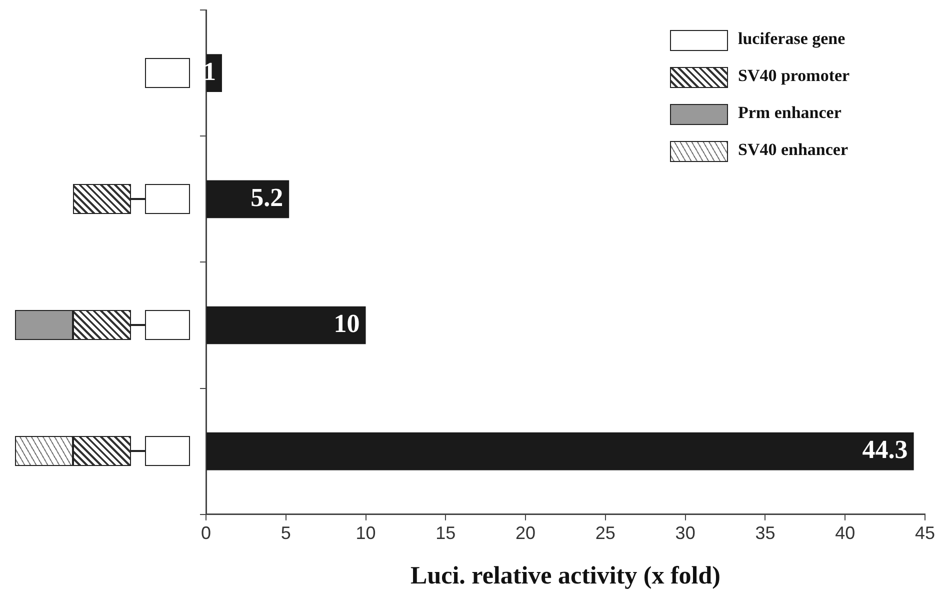 The height and width of the screenshot is (602, 938). I want to click on x-tick-label: 35, so click(765, 533).